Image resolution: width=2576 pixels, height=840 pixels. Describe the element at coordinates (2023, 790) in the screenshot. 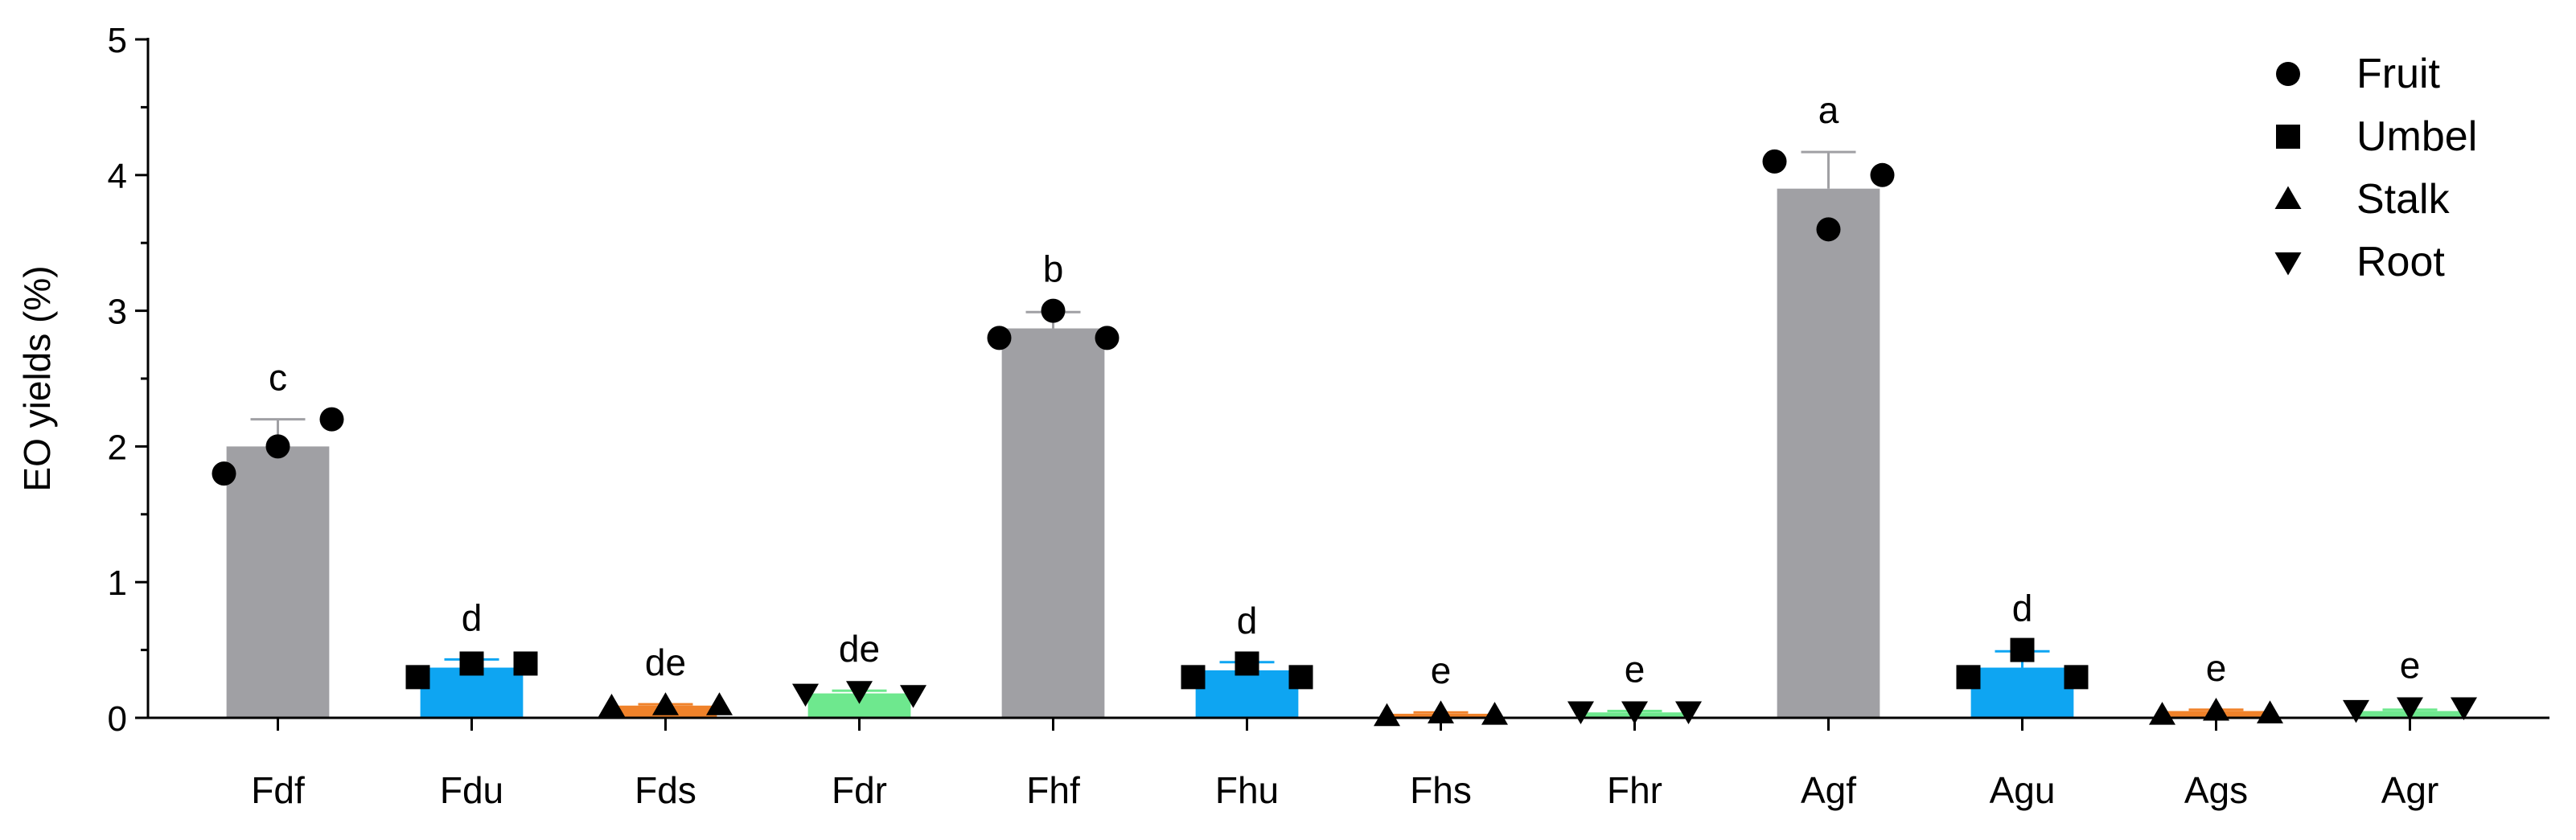

I see `x-tick-label: Agu` at that location.